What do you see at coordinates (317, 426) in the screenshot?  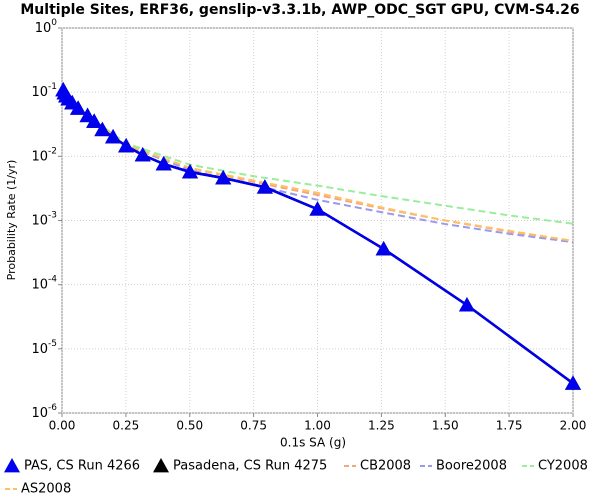 I see `x-tick-label: 1.00` at bounding box center [317, 426].